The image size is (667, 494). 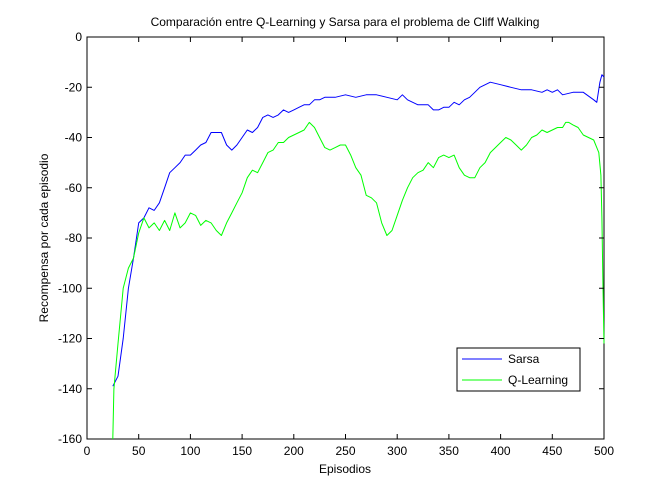 What do you see at coordinates (345, 451) in the screenshot?
I see `x-tick-label: 250` at bounding box center [345, 451].